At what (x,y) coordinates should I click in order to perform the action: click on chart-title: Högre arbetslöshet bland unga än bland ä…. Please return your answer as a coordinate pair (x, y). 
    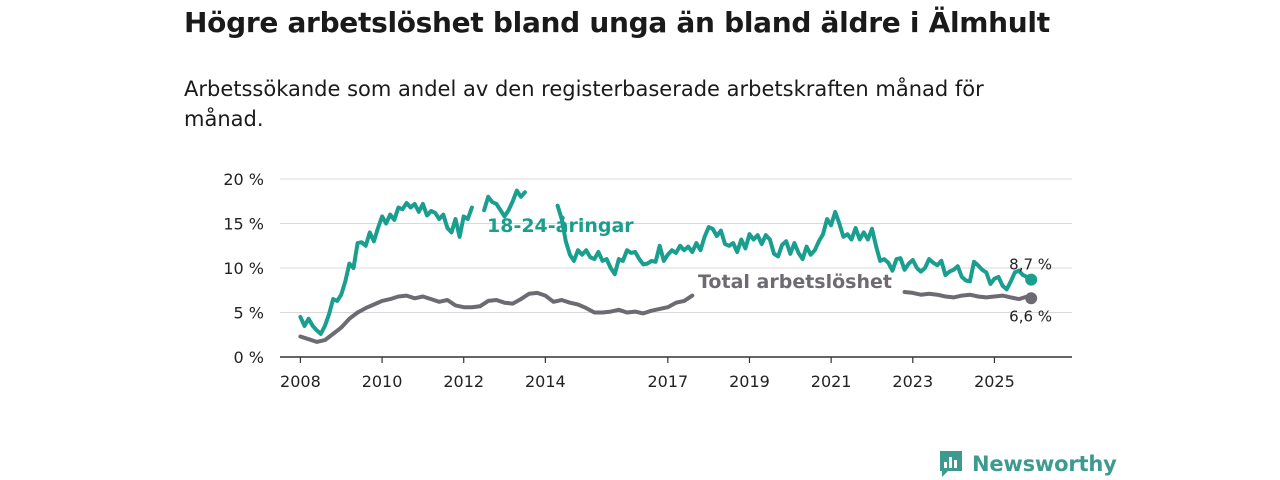
    Looking at the image, I should click on (617, 22).